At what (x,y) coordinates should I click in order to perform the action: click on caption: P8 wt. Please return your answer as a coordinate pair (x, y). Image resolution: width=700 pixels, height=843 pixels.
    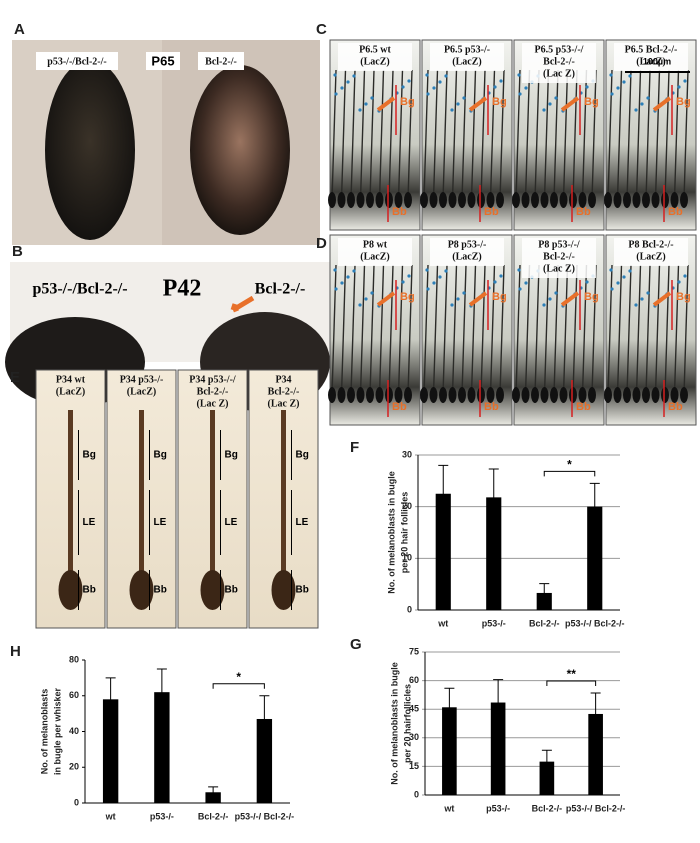
    Looking at the image, I should click on (375, 244).